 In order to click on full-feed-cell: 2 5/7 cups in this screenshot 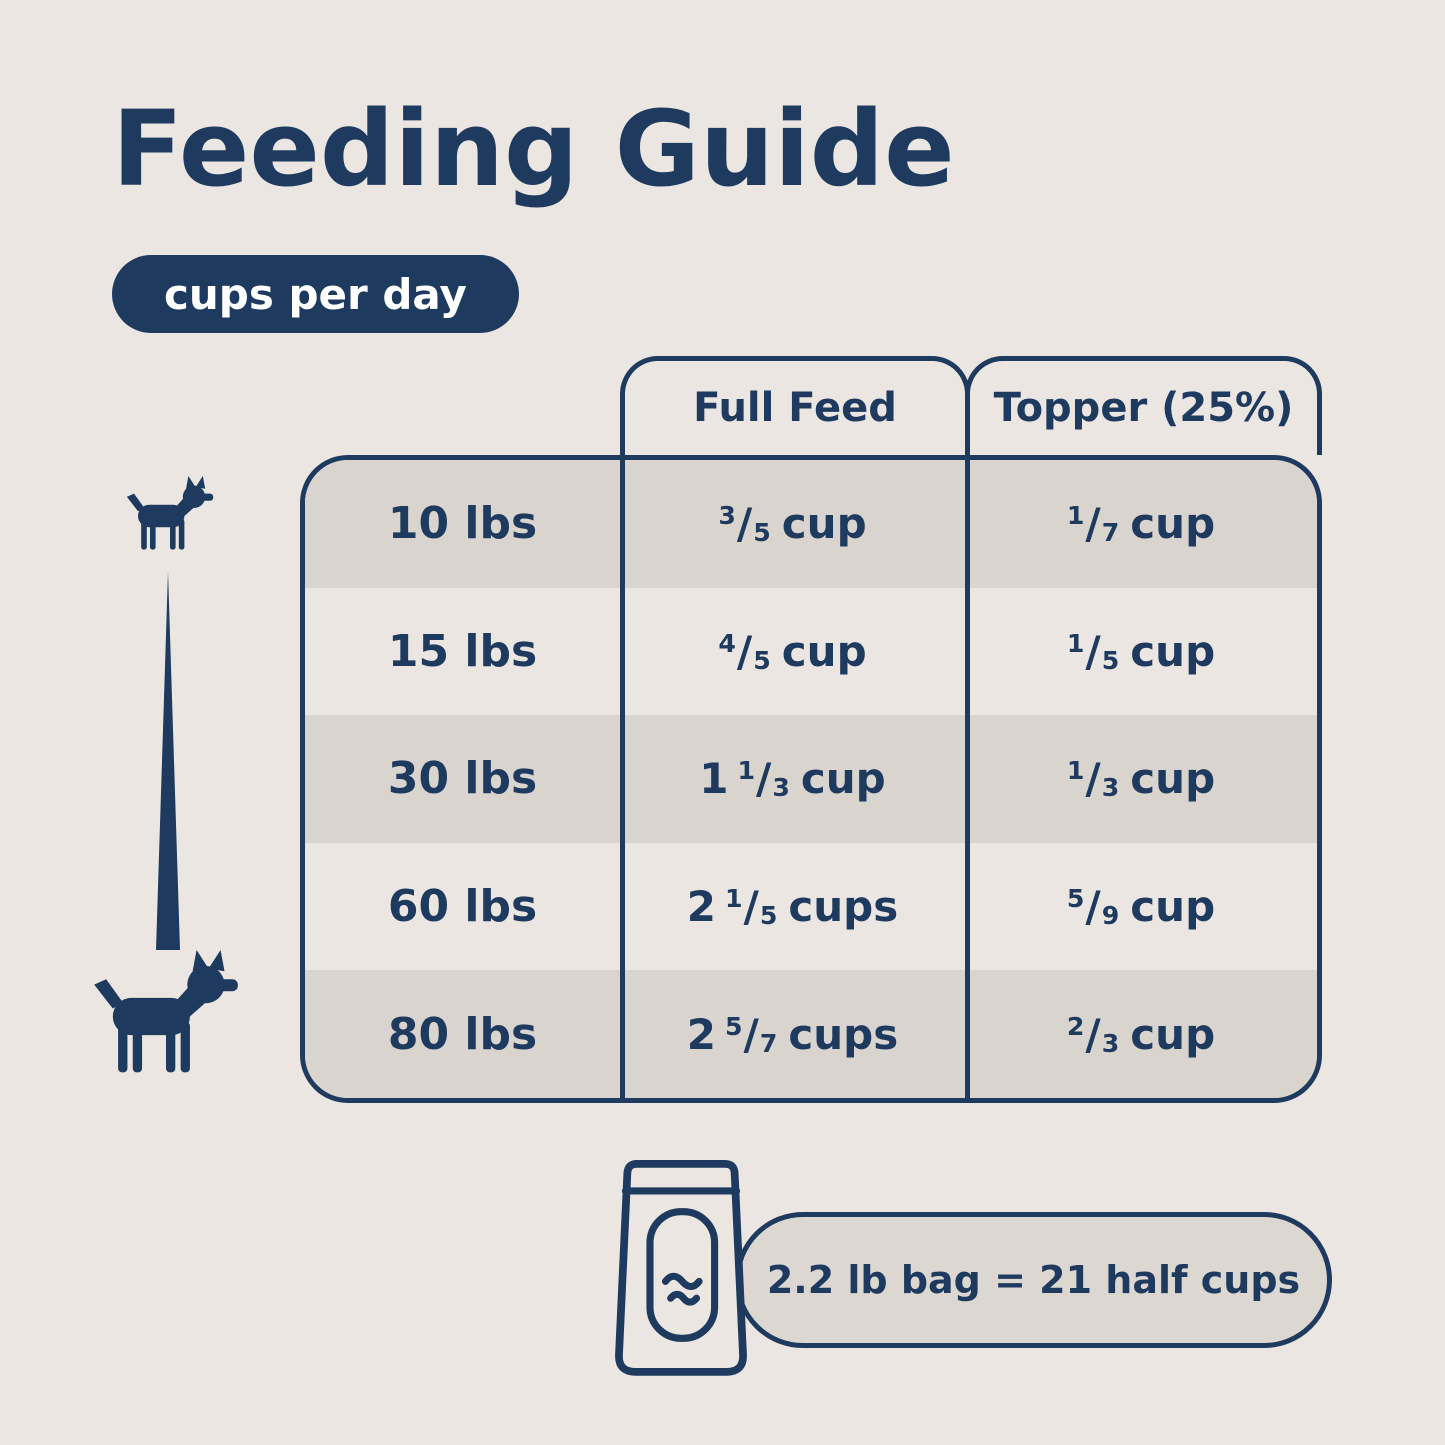, I will do `click(792, 1034)`.